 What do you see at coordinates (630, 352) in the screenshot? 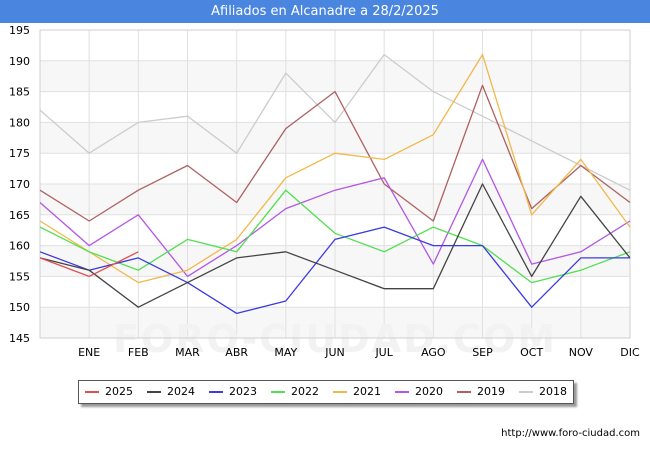
I see `x-tick-label: DIC` at bounding box center [630, 352].